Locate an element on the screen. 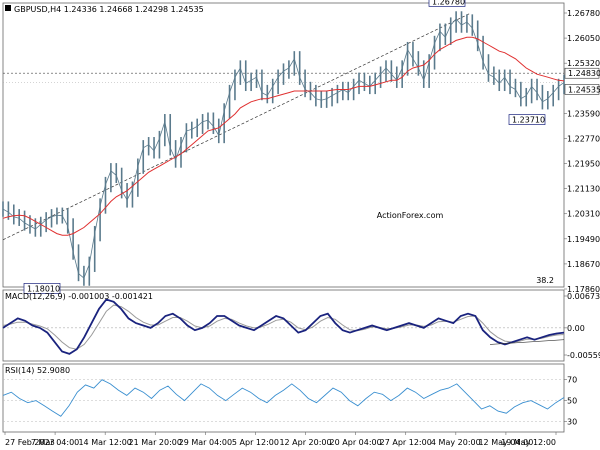  watermark: ActionForex.com is located at coordinates (410, 215).